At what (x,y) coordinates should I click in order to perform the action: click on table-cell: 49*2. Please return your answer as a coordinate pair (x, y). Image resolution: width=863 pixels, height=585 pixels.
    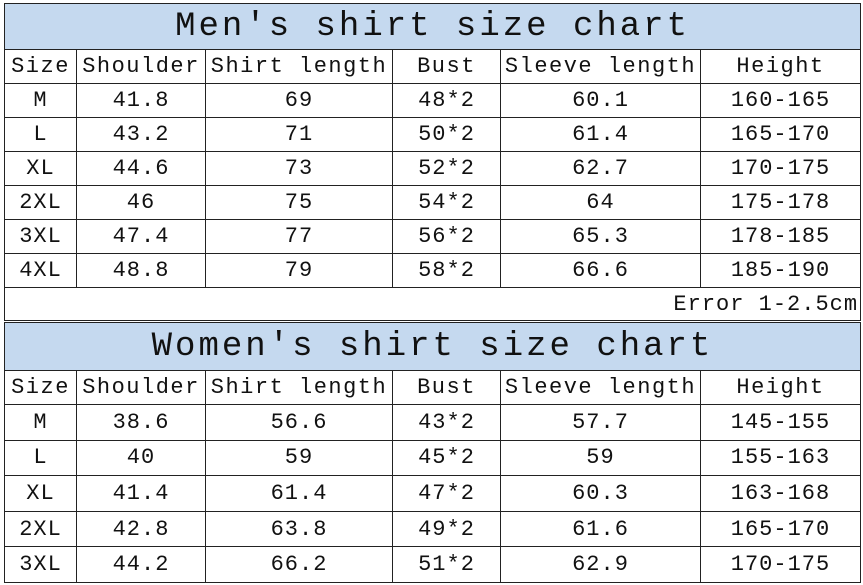
    Looking at the image, I should click on (446, 529).